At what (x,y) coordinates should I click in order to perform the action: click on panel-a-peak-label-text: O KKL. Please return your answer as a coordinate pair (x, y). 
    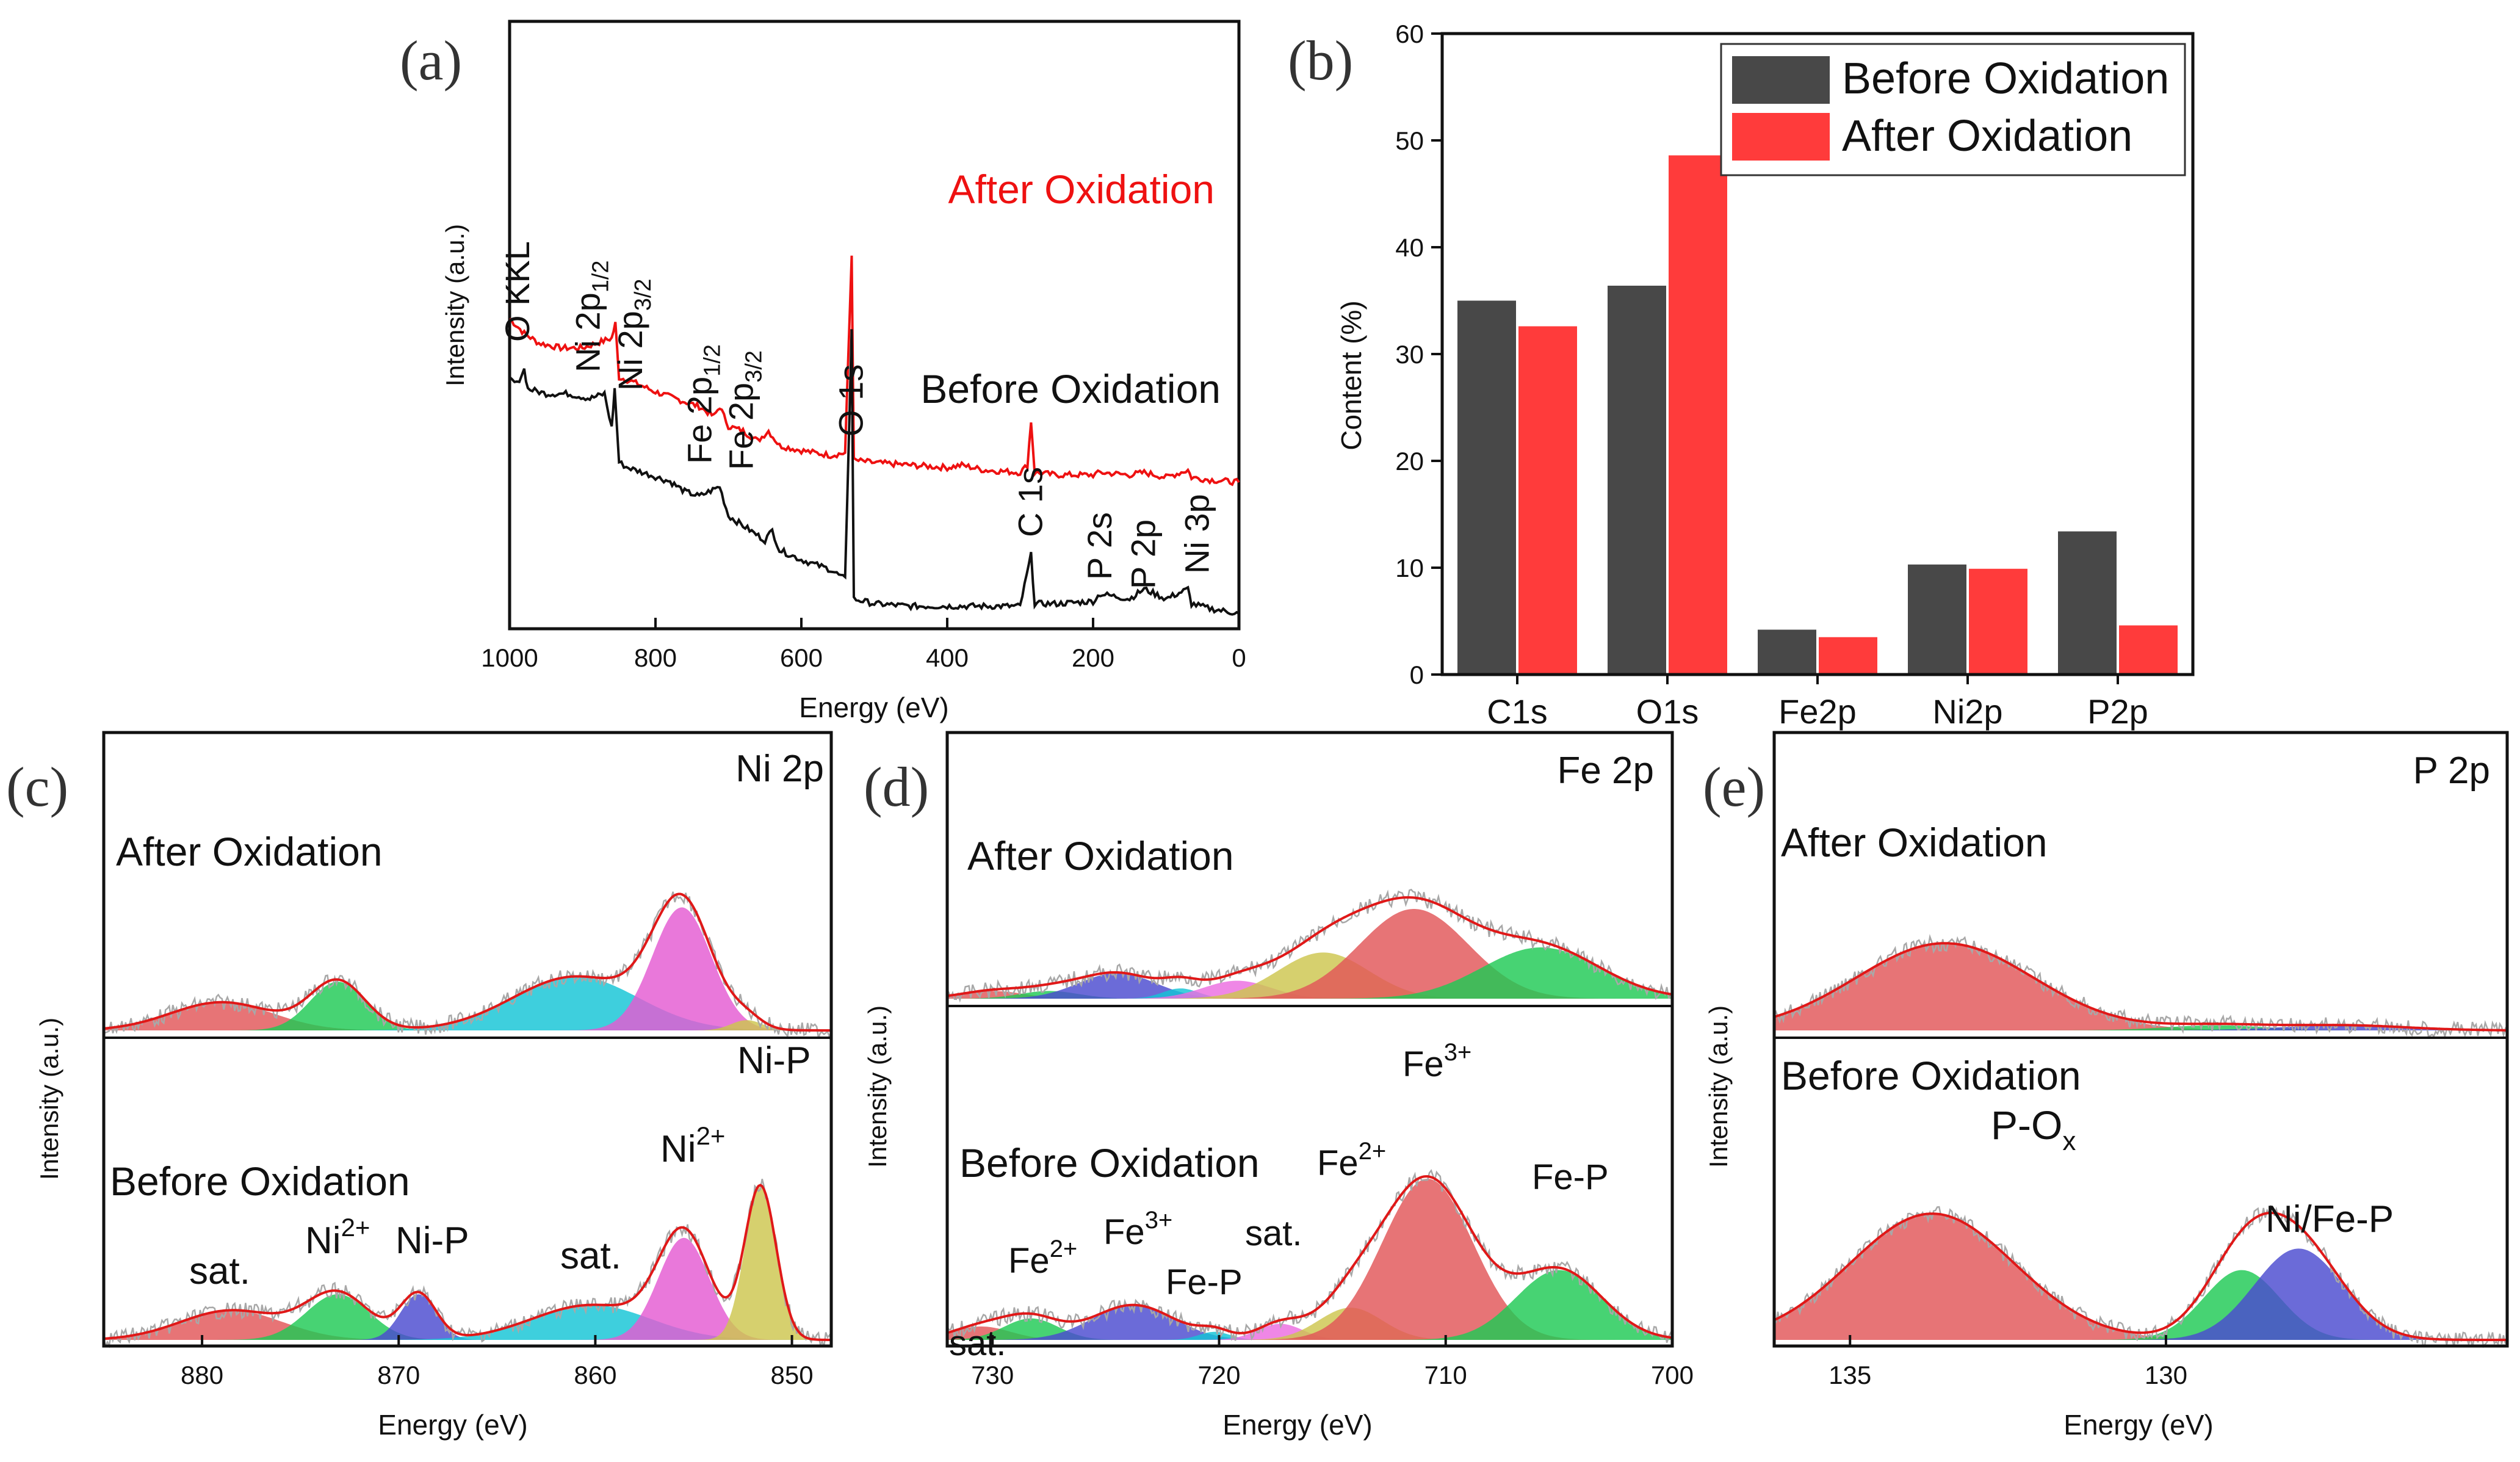
    Looking at the image, I should click on (517, 291).